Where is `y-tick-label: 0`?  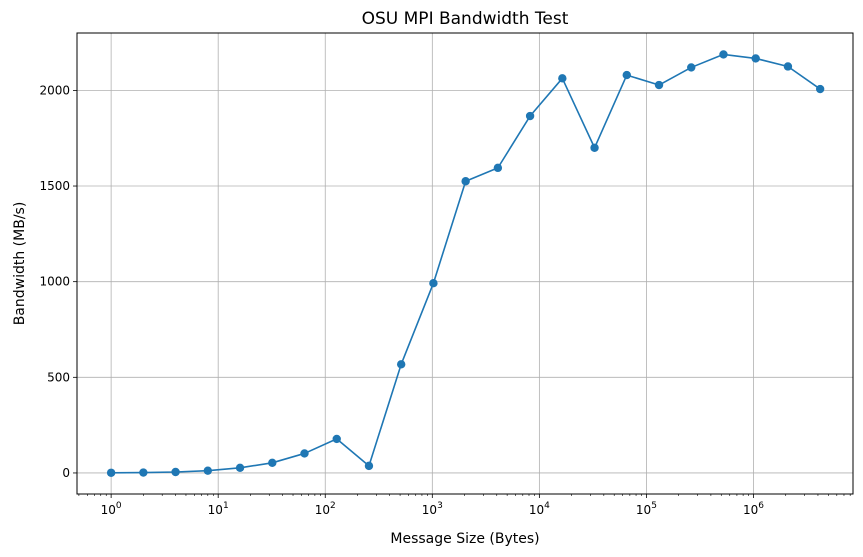
y-tick-label: 0 is located at coordinates (66, 473).